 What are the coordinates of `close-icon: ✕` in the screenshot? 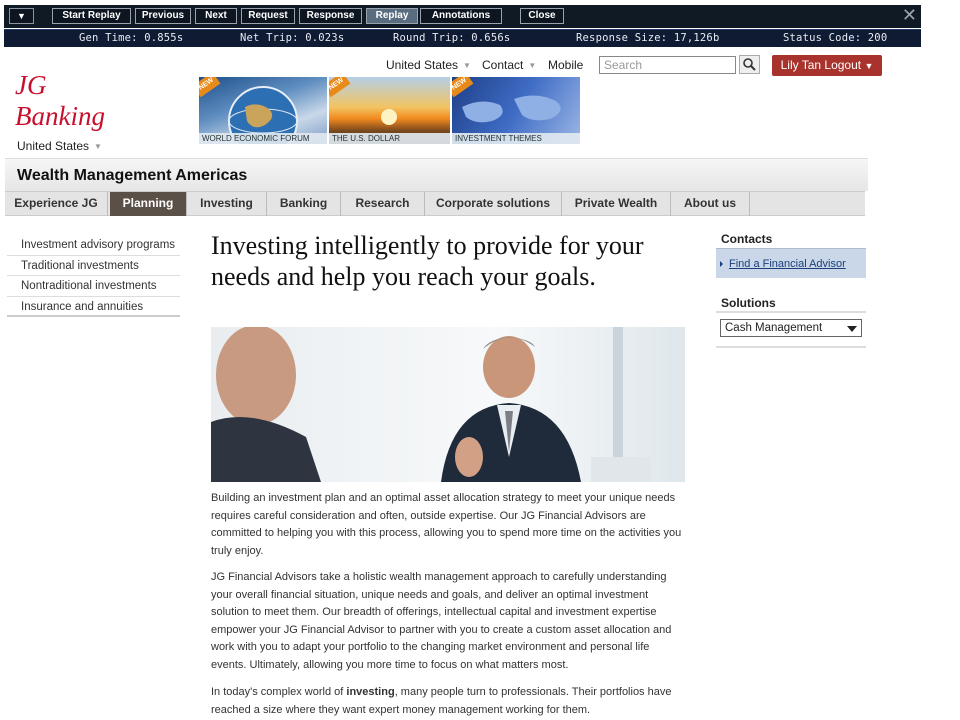 It's located at (909, 15).